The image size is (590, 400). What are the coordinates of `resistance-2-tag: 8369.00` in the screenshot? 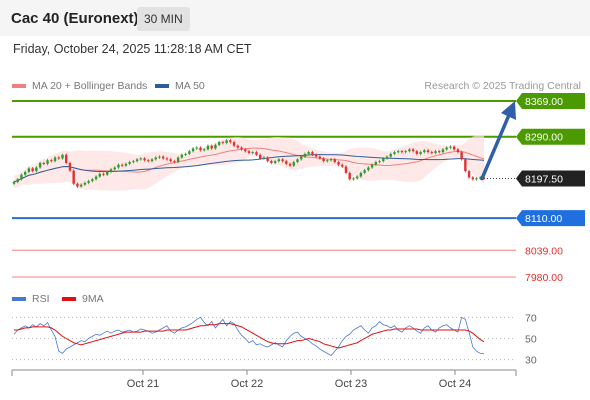 It's located at (550, 100).